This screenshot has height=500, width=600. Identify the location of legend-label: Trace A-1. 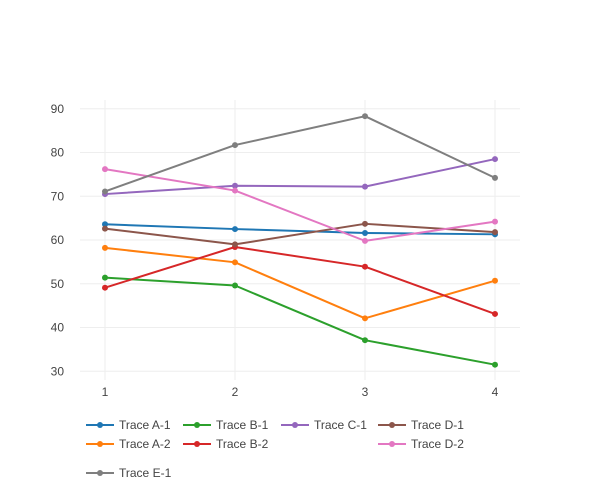
(145, 425).